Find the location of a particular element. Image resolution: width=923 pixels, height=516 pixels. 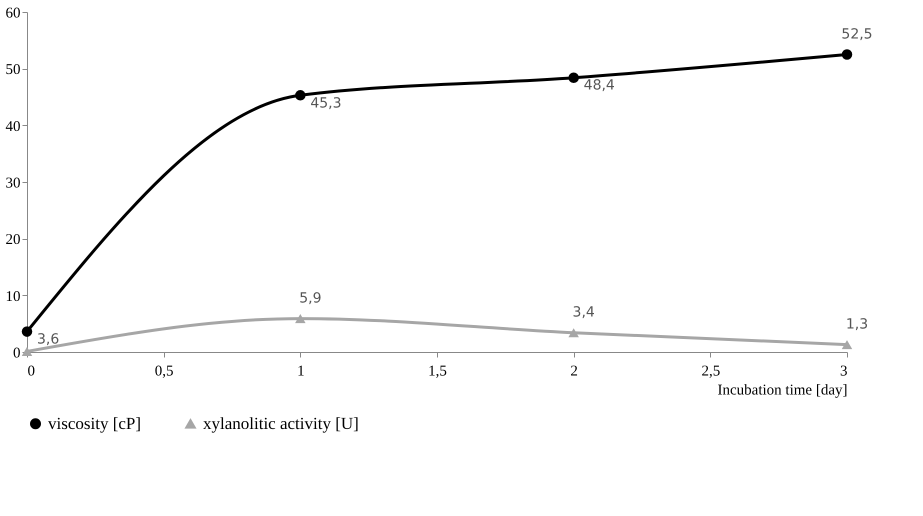

x-tick-label: 1 is located at coordinates (301, 372).